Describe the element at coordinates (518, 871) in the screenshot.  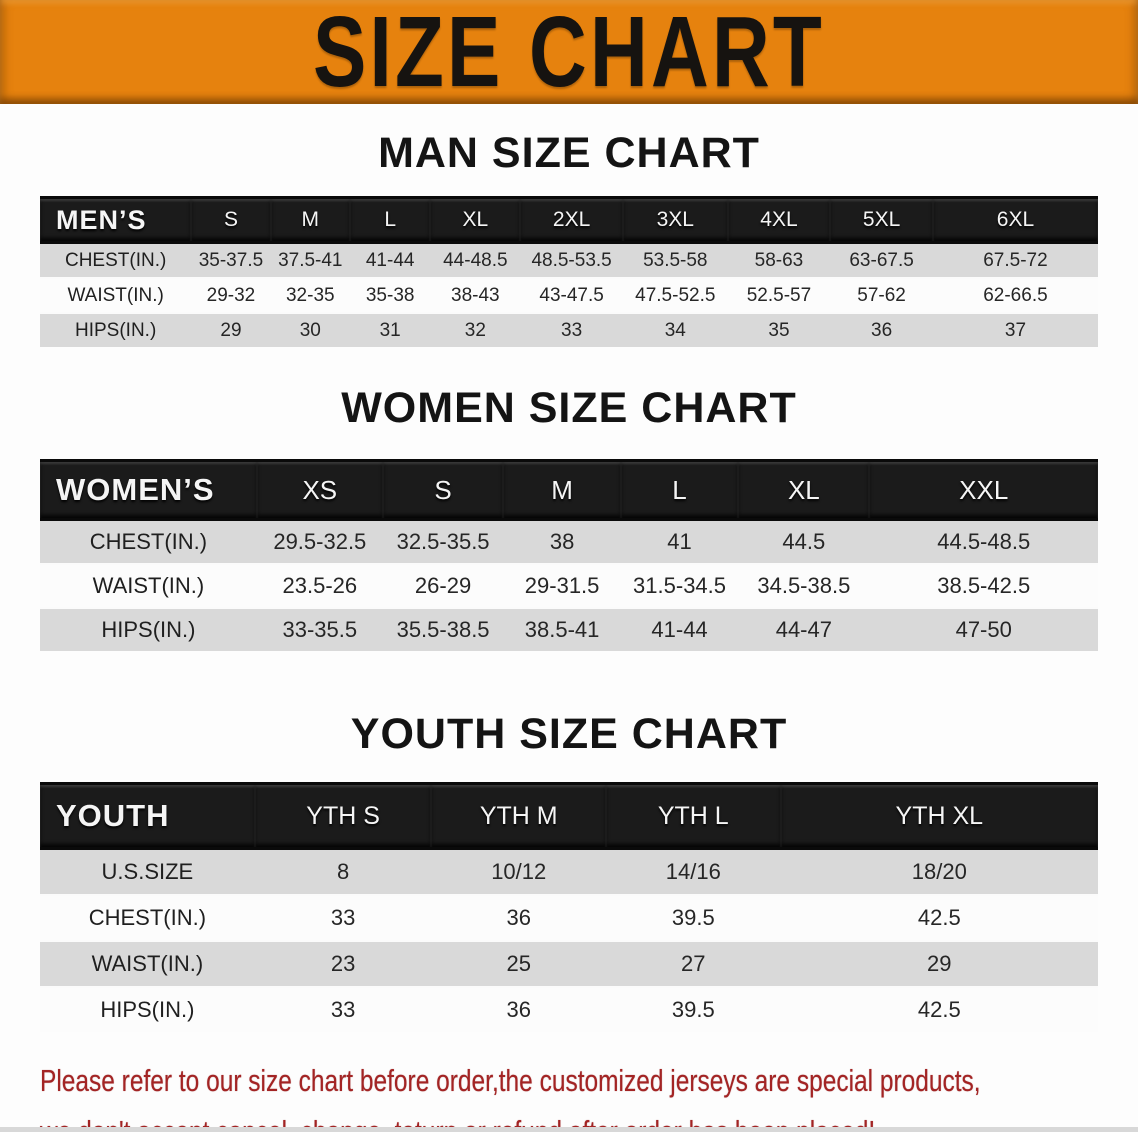
I see `measurement-value: 10/12` at that location.